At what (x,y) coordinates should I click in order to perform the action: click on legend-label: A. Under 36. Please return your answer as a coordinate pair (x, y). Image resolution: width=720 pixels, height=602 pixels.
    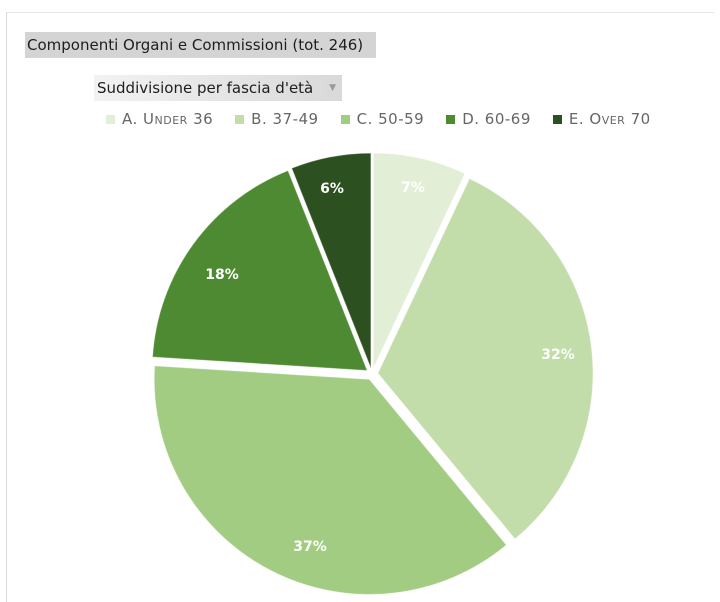
    Looking at the image, I should click on (168, 119).